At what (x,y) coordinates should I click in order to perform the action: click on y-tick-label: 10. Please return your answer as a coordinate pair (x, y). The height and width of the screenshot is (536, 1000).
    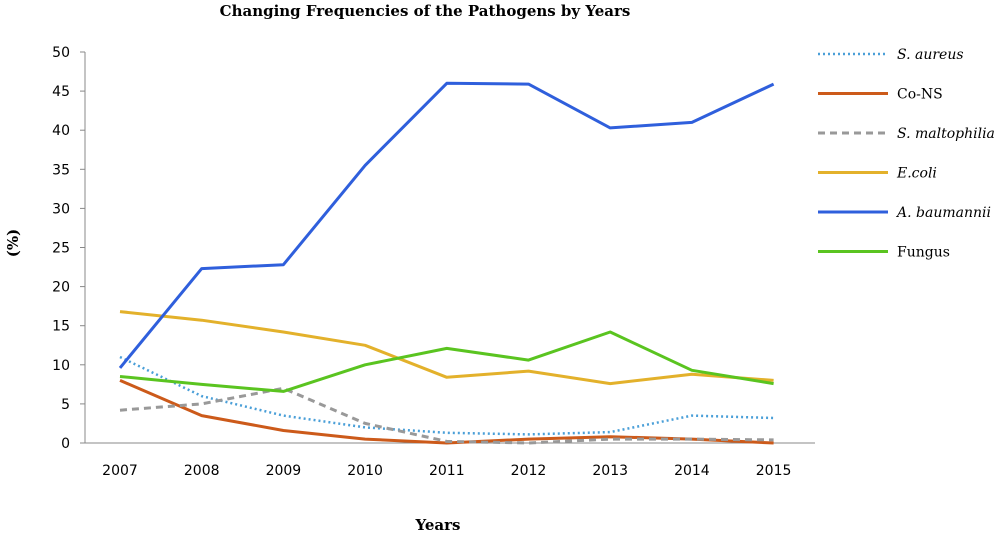
    Looking at the image, I should click on (61, 366).